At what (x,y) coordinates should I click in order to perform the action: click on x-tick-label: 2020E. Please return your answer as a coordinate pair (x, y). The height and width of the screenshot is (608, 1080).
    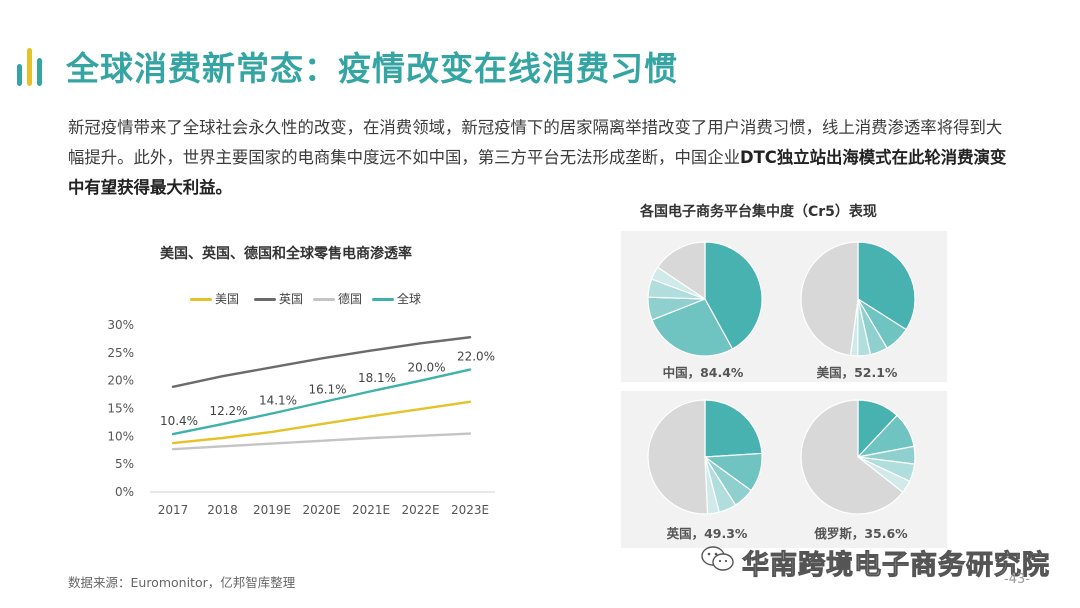
    Looking at the image, I should click on (321, 510).